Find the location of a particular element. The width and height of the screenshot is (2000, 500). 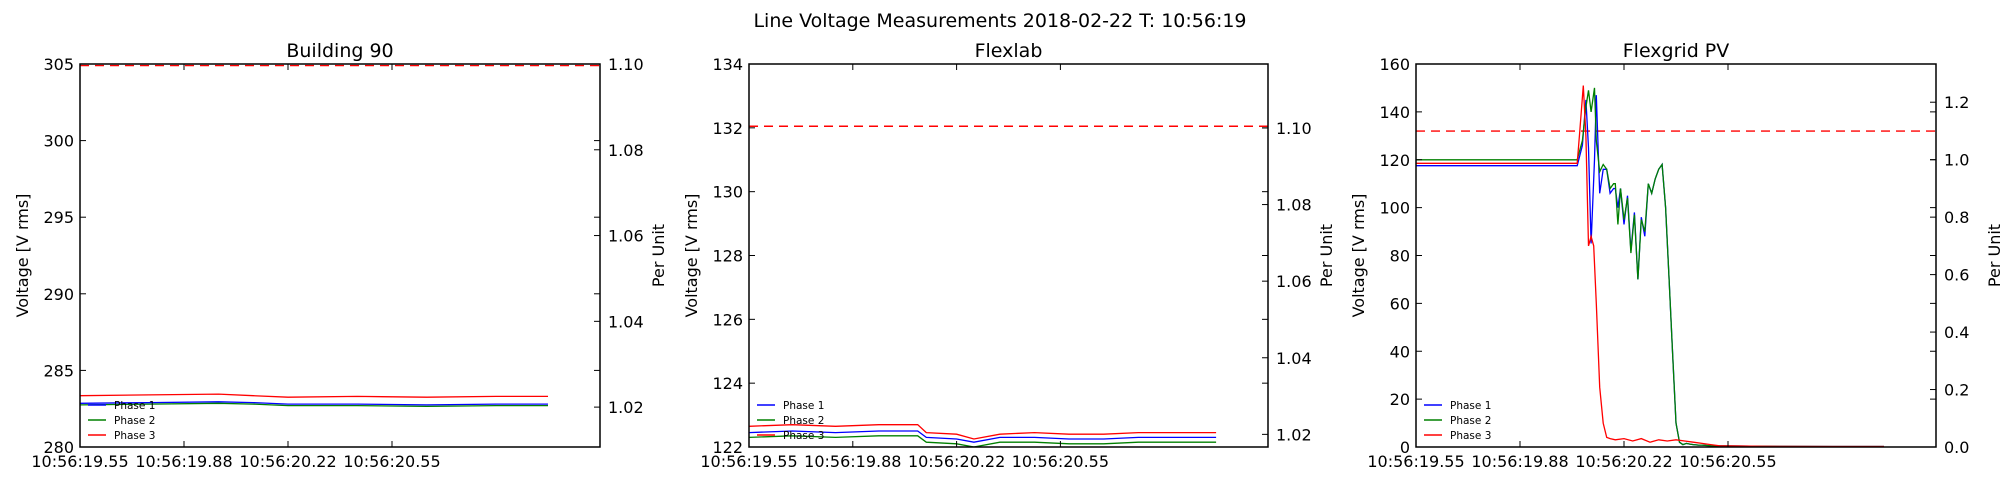

y-tick-label: 132 is located at coordinates (727, 128).